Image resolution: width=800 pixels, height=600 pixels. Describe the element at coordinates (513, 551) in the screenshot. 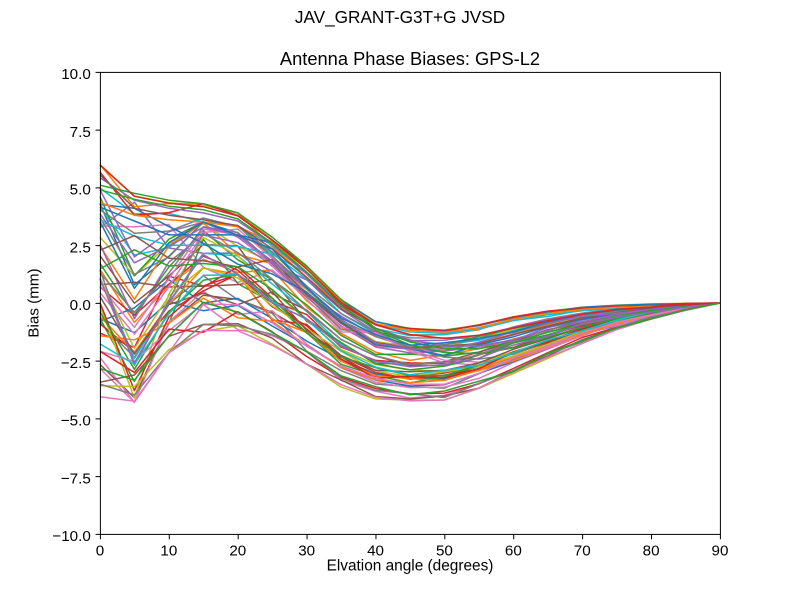

I see `svg-text: 60` at that location.